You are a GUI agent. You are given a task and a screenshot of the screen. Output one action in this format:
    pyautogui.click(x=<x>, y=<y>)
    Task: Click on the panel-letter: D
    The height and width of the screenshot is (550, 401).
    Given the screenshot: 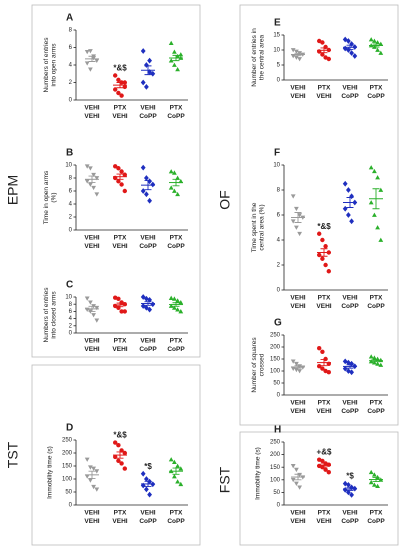 What is the action you would take?
    pyautogui.click(x=69, y=428)
    